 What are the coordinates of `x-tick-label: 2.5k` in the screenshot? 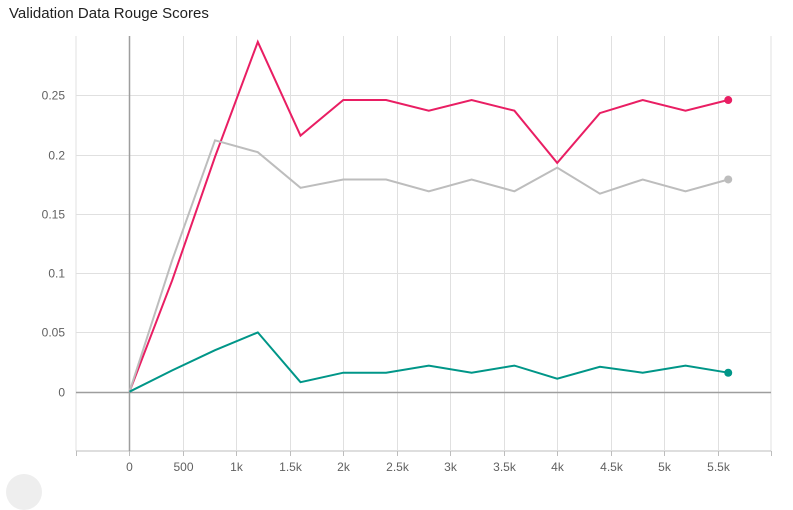 It's located at (398, 467).